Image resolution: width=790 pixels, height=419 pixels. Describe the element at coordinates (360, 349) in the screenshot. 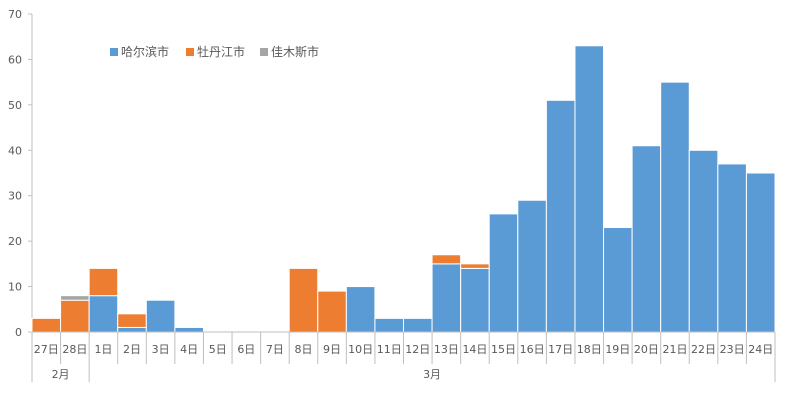

I see `x-tick-label: 10日` at that location.